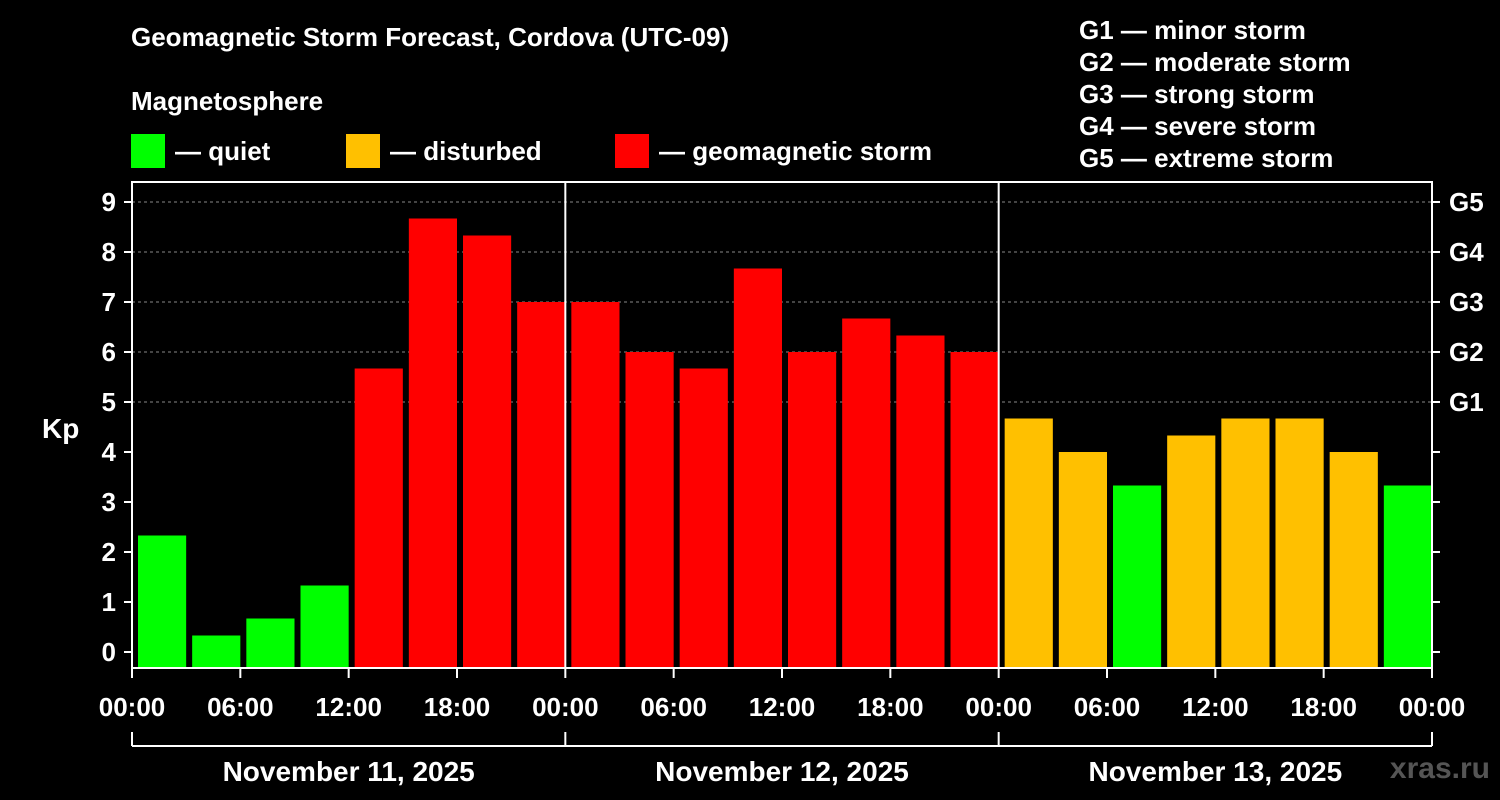 This screenshot has width=1500, height=800. I want to click on x-tick-label-4: 00:00, so click(565, 707).